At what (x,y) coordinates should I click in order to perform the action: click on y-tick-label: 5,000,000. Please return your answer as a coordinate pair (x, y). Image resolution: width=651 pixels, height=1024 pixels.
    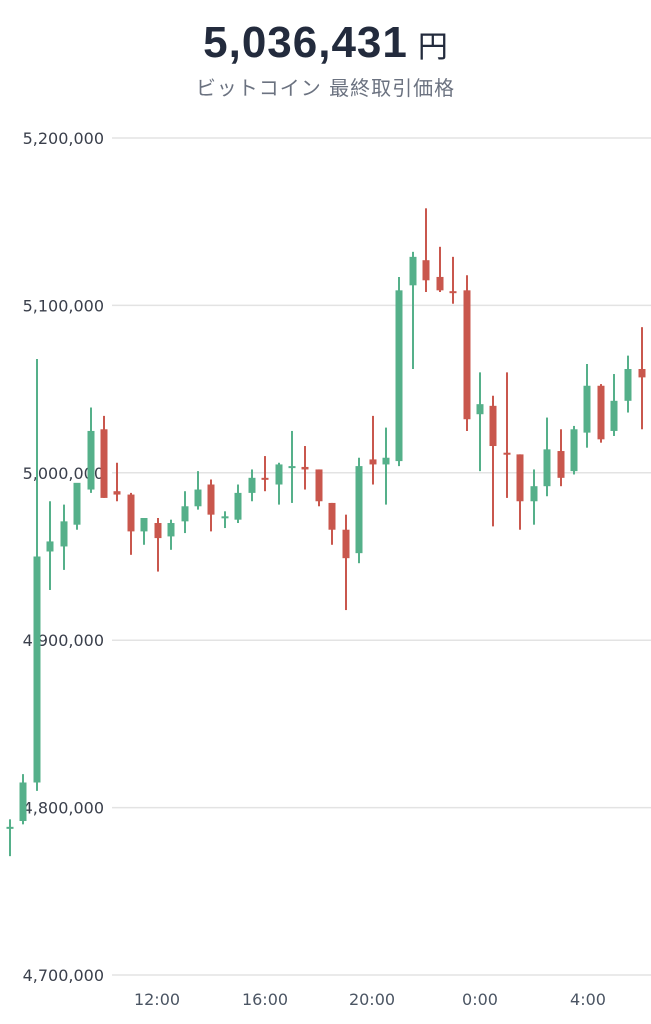
    Looking at the image, I should click on (63, 473).